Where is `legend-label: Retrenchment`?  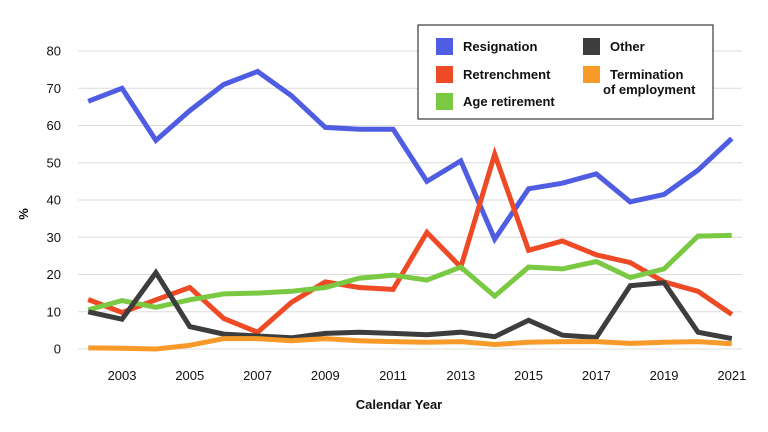
legend-label: Retrenchment is located at coordinates (507, 74).